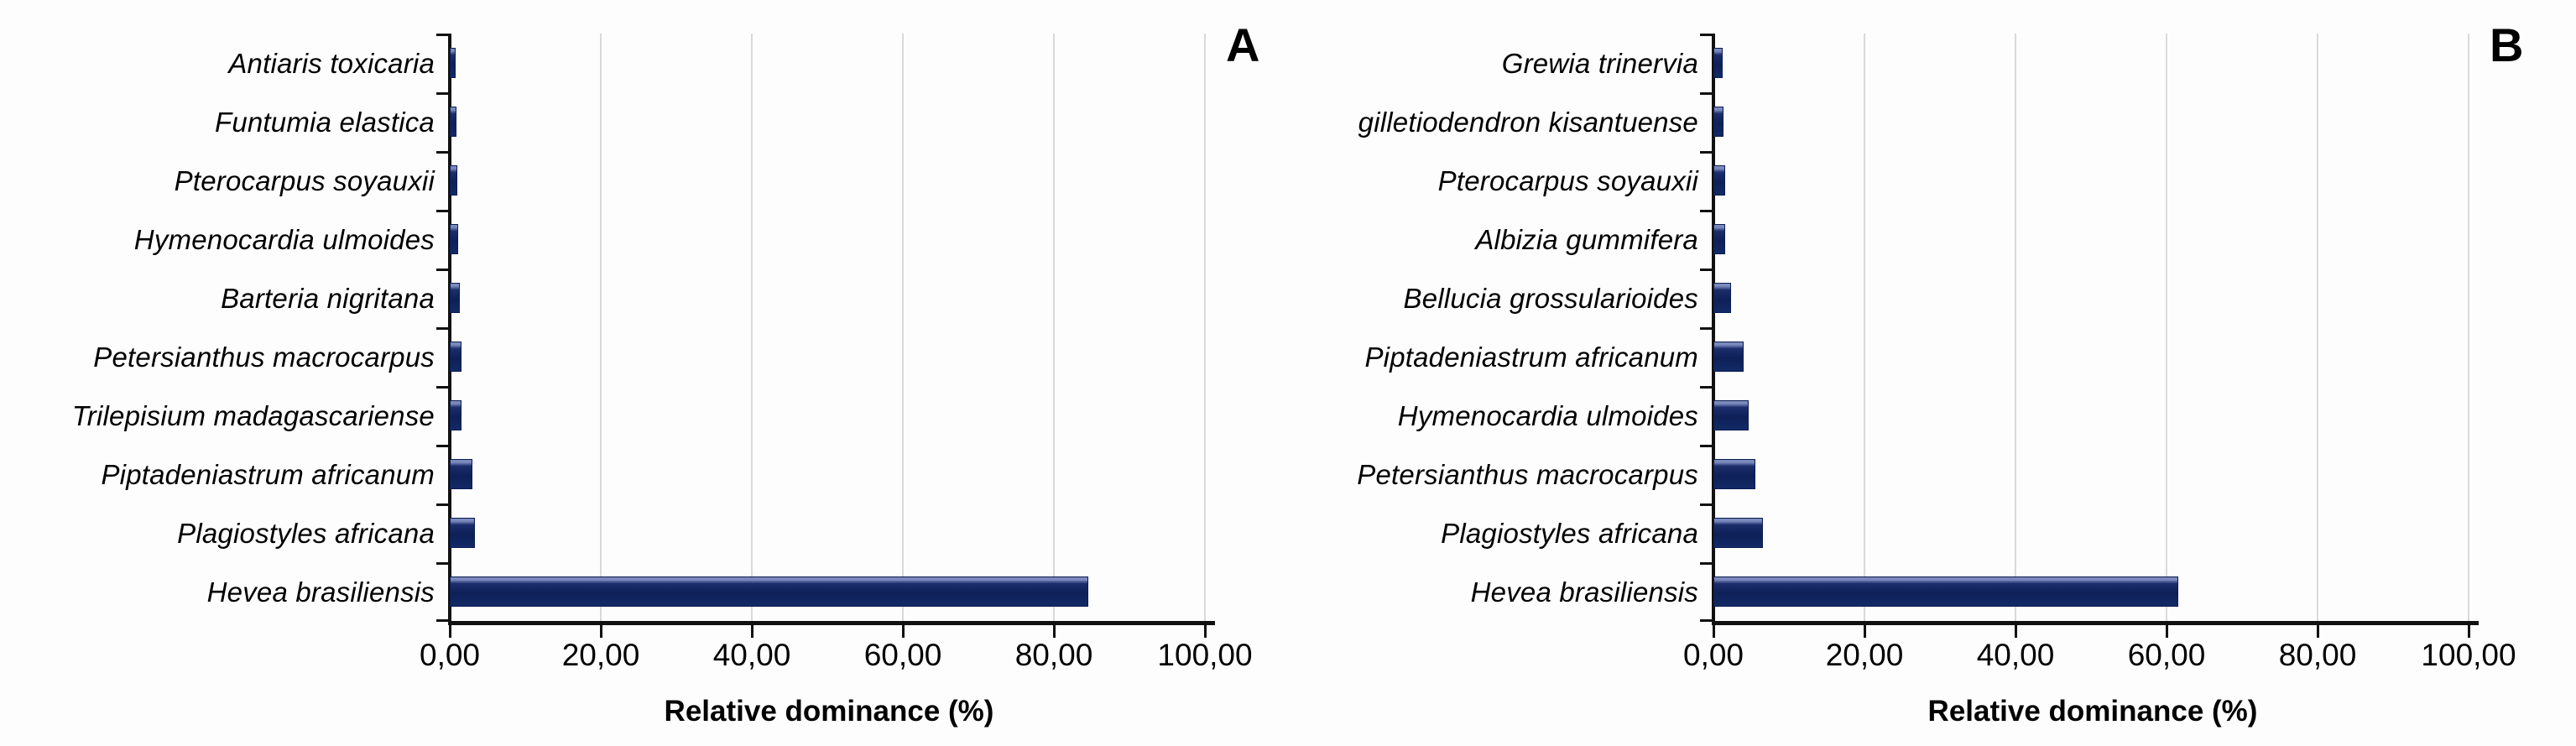 The width and height of the screenshot is (2576, 746). Describe the element at coordinates (600, 655) in the screenshot. I see `x-tick-label-20: 20,00` at that location.